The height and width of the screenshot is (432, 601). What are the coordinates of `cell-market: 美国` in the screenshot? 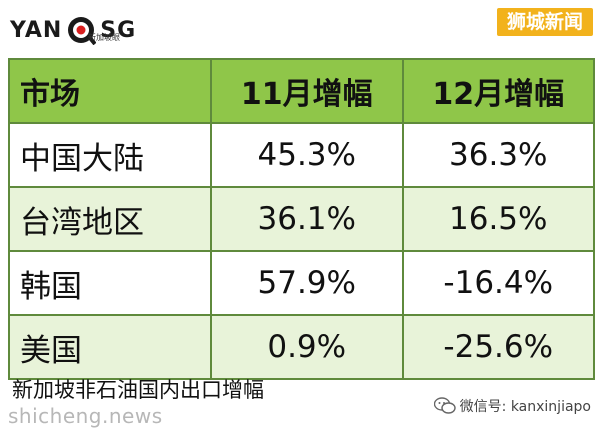 It's located at (110, 347).